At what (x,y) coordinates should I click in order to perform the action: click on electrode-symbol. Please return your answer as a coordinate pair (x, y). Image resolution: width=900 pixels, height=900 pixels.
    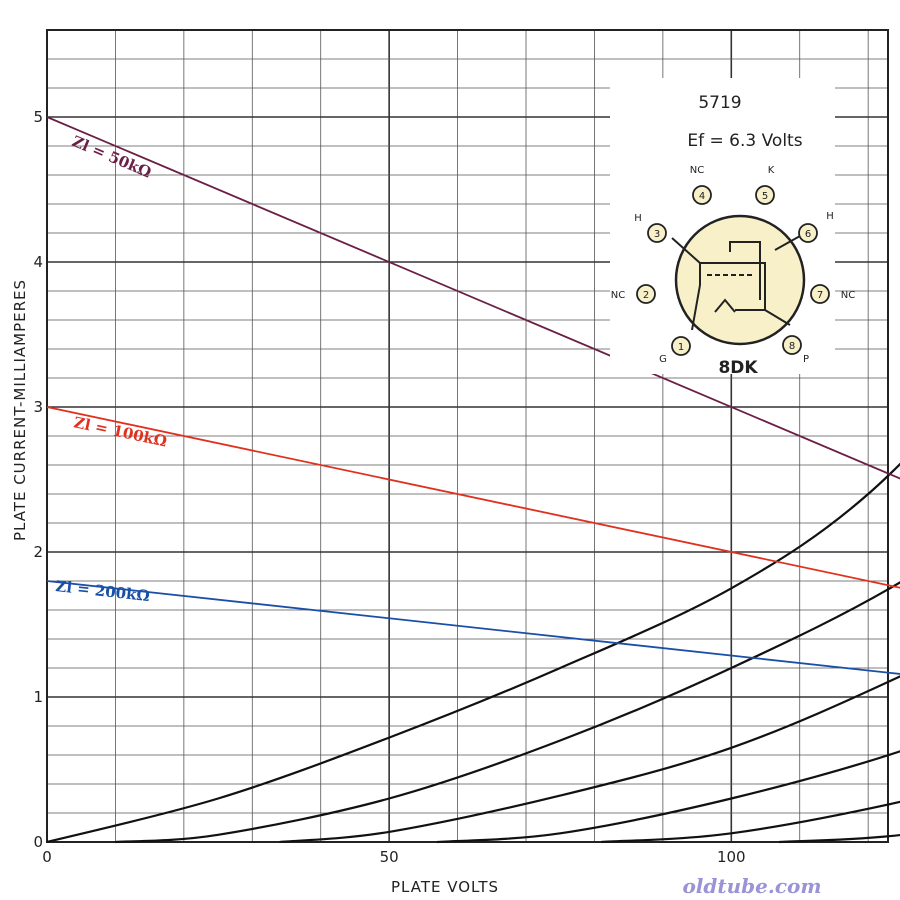
    Looking at the image, I should click on (736, 283).